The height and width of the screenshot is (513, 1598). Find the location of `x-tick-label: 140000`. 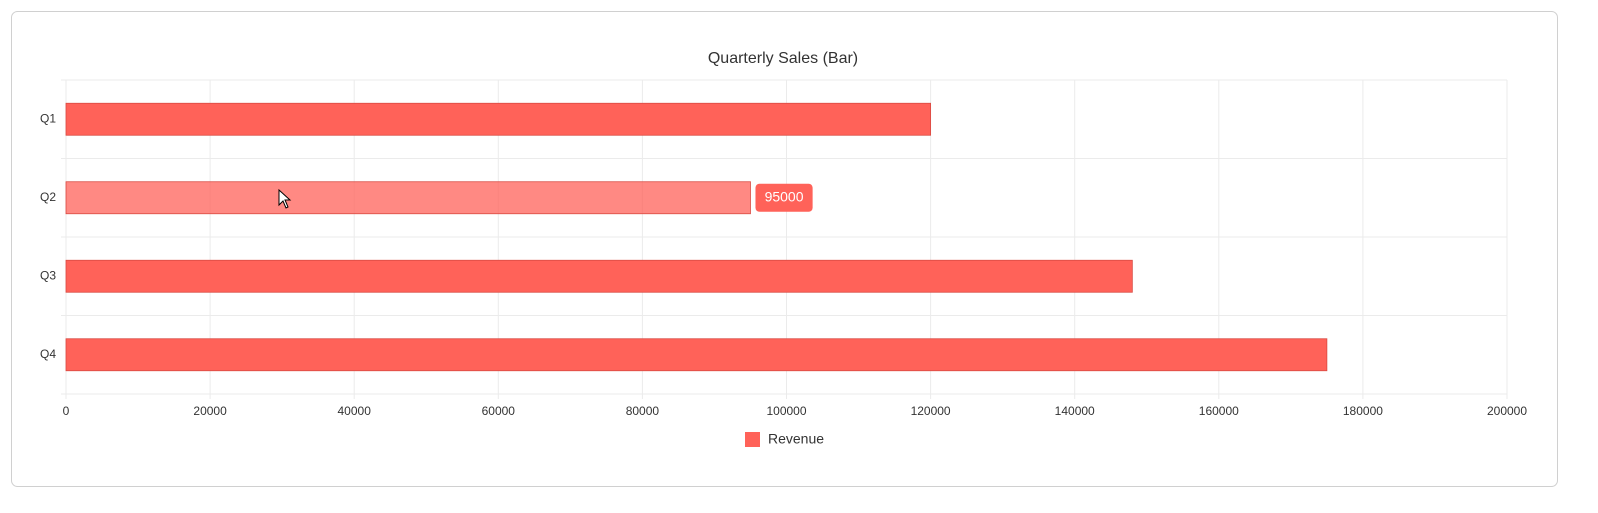

x-tick-label: 140000 is located at coordinates (1075, 411).